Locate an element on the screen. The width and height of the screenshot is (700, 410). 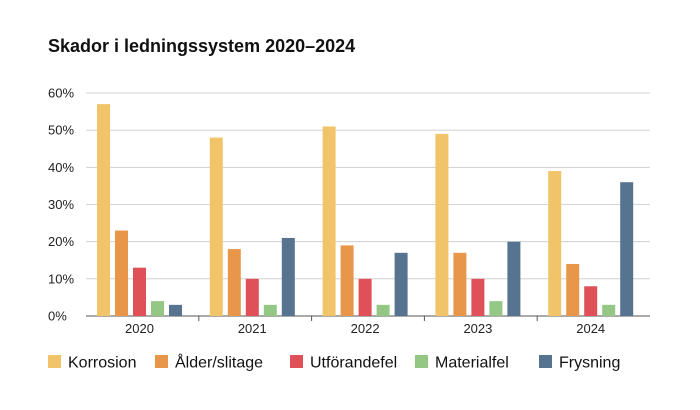
x-tick-label: 2022 is located at coordinates (365, 328).